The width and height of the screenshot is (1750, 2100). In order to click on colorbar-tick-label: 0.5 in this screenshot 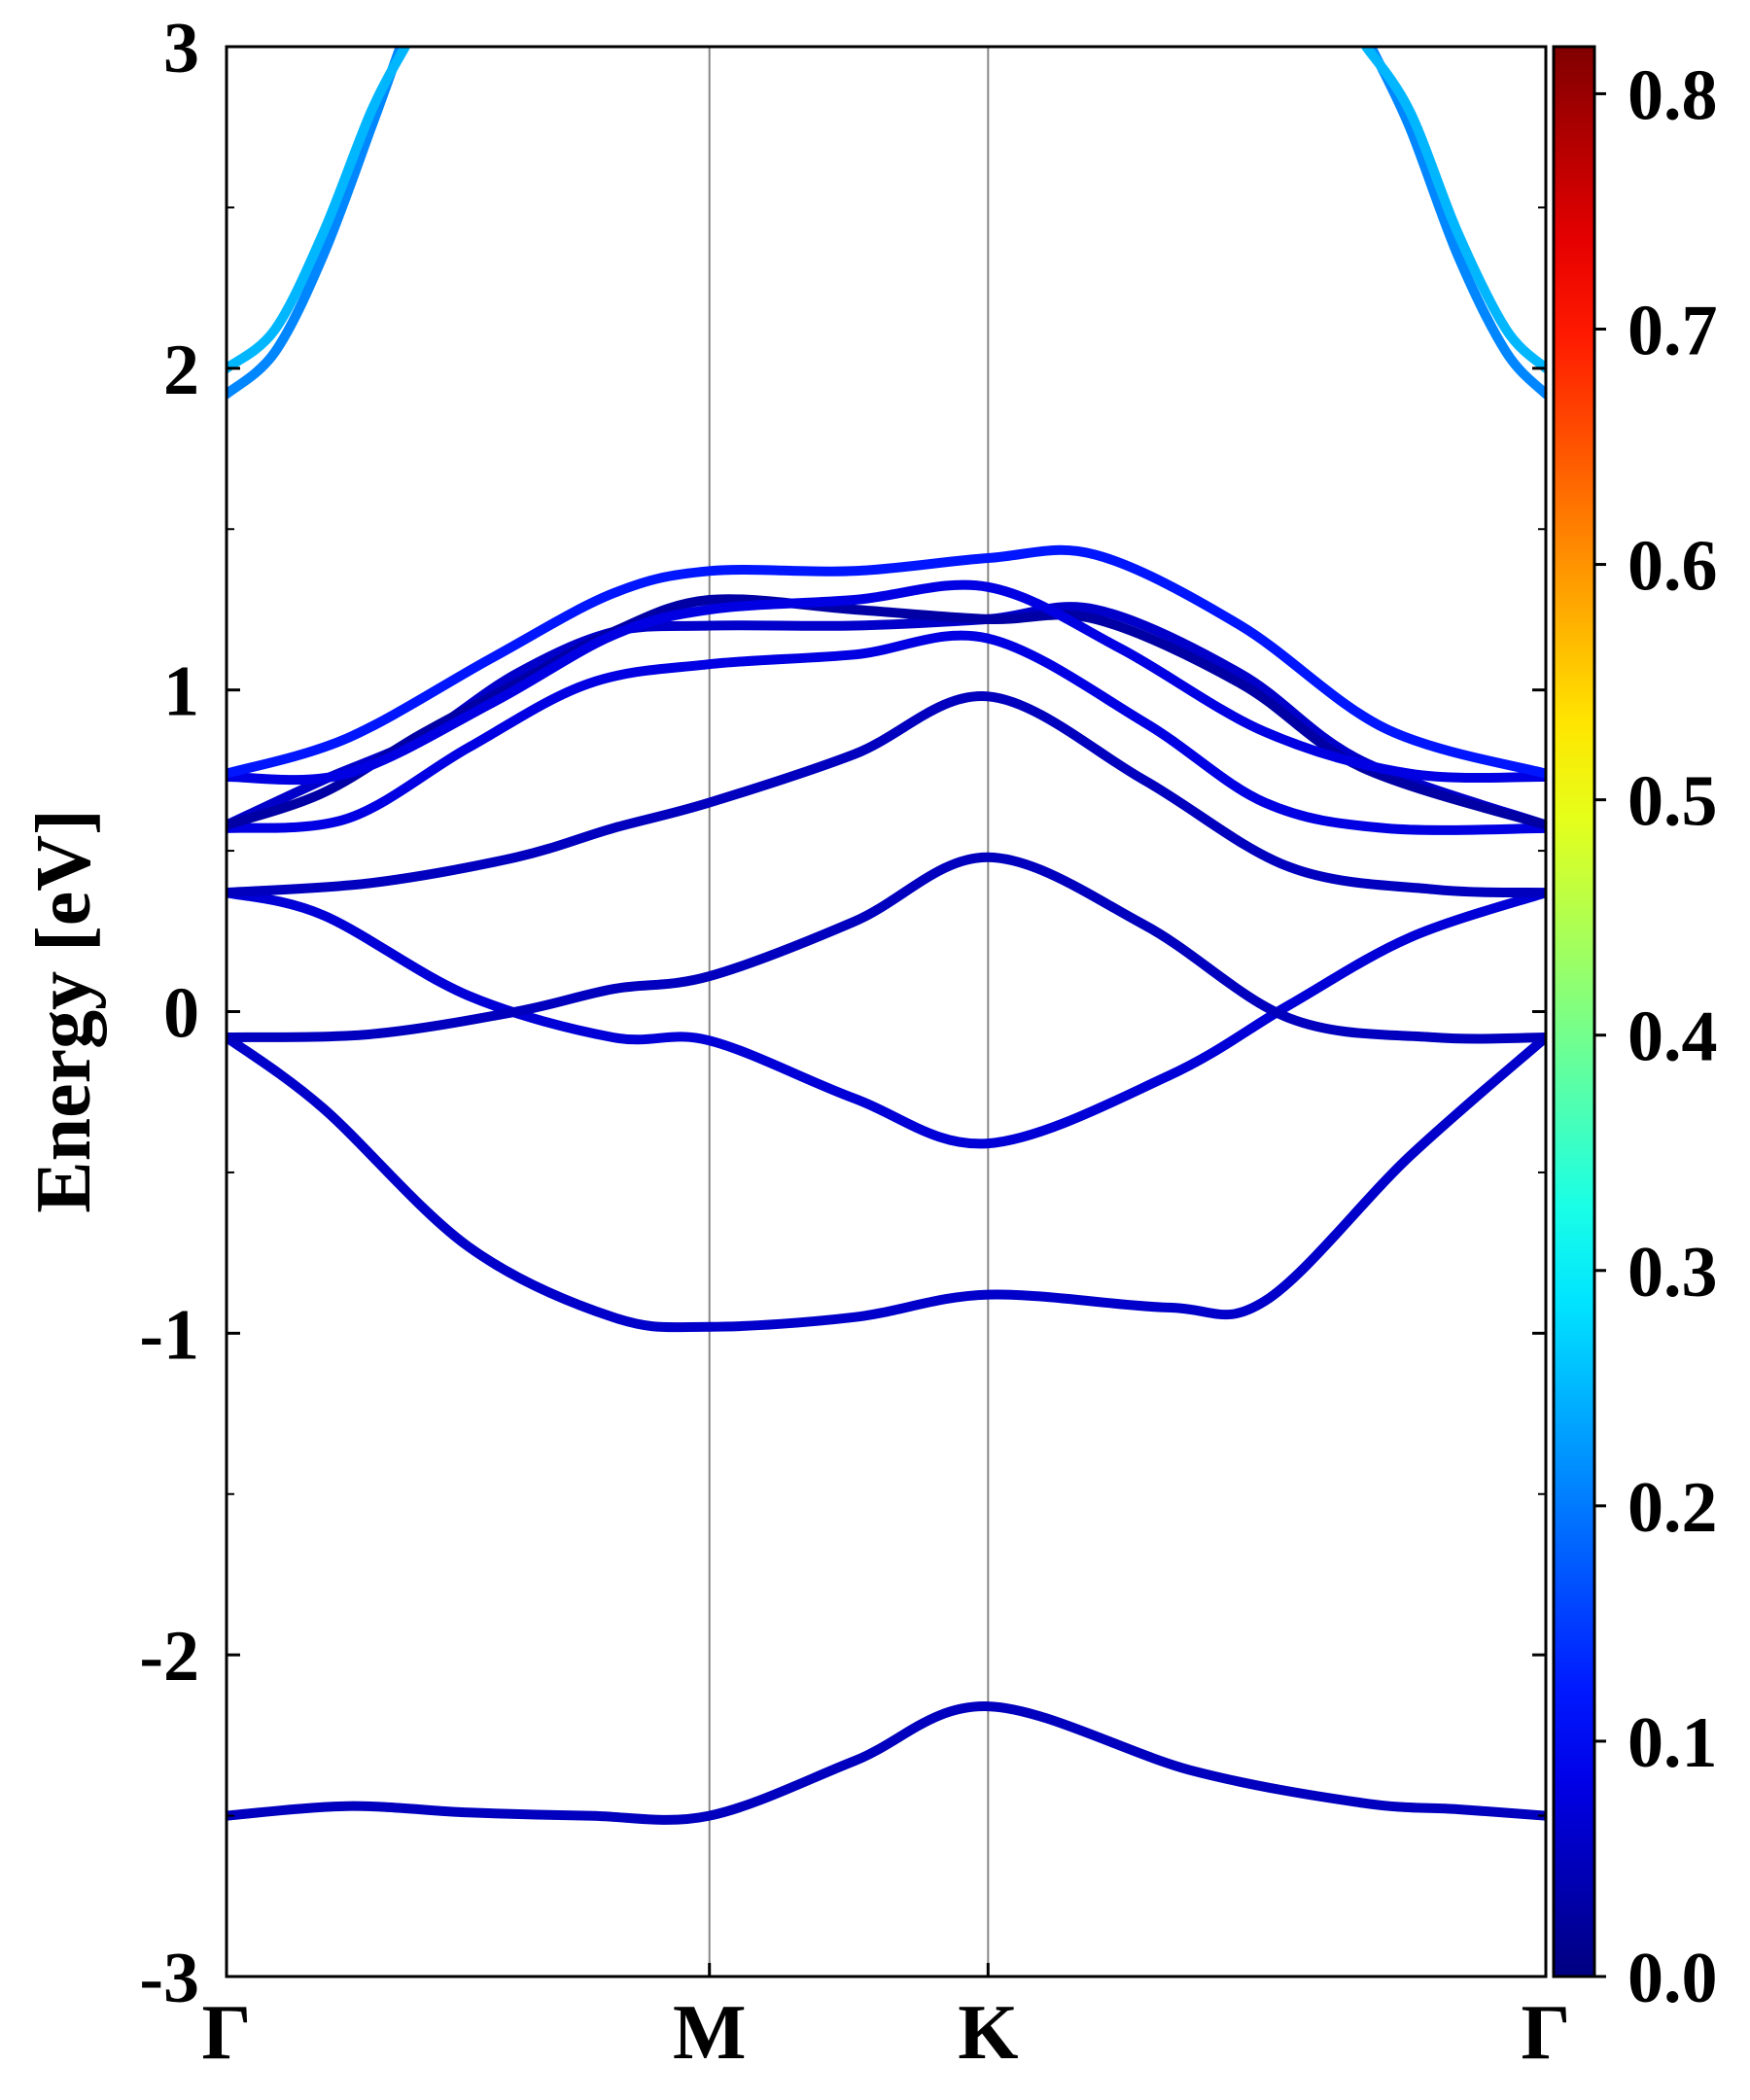, I will do `click(1673, 802)`.